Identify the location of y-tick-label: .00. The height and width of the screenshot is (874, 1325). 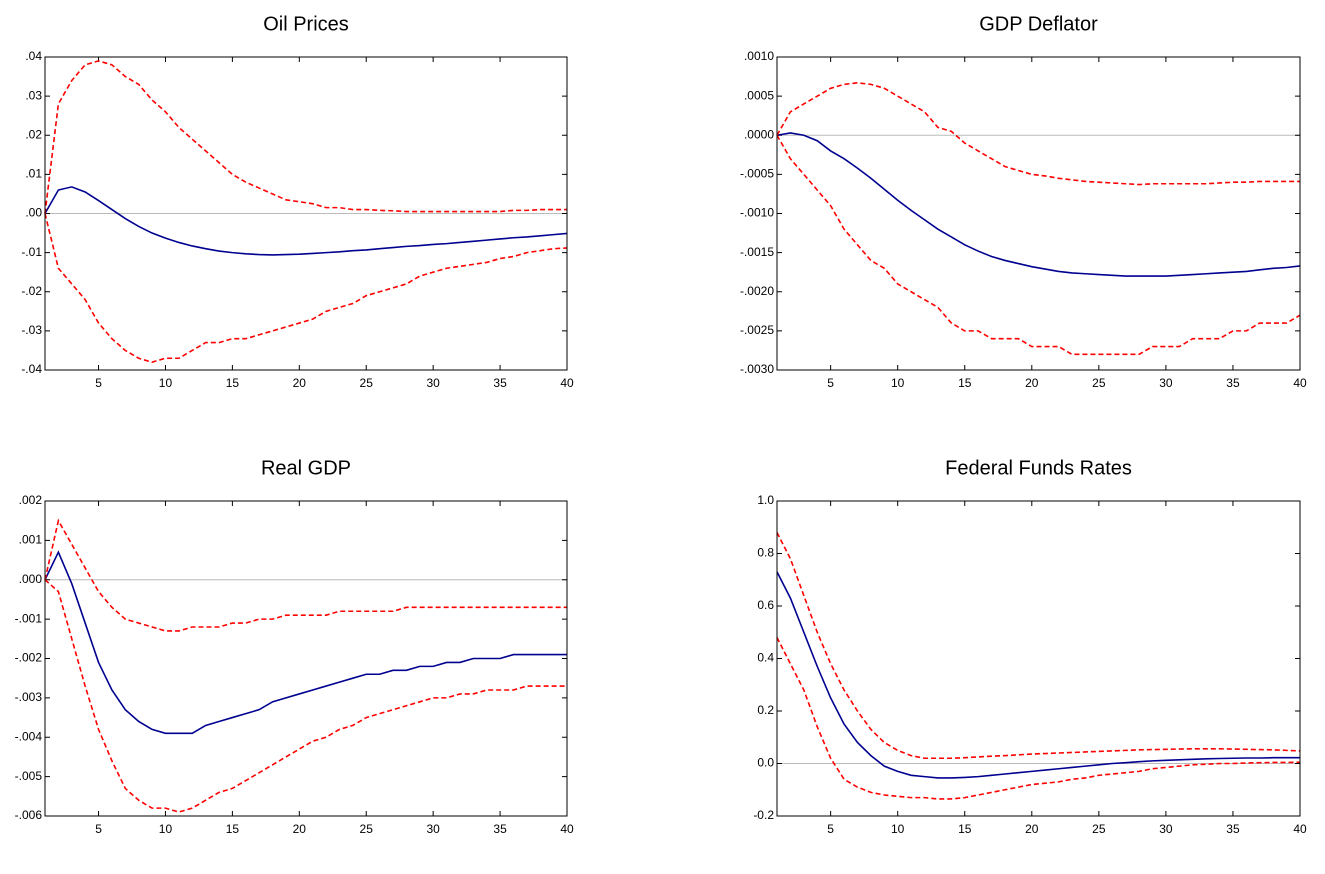
(33, 213).